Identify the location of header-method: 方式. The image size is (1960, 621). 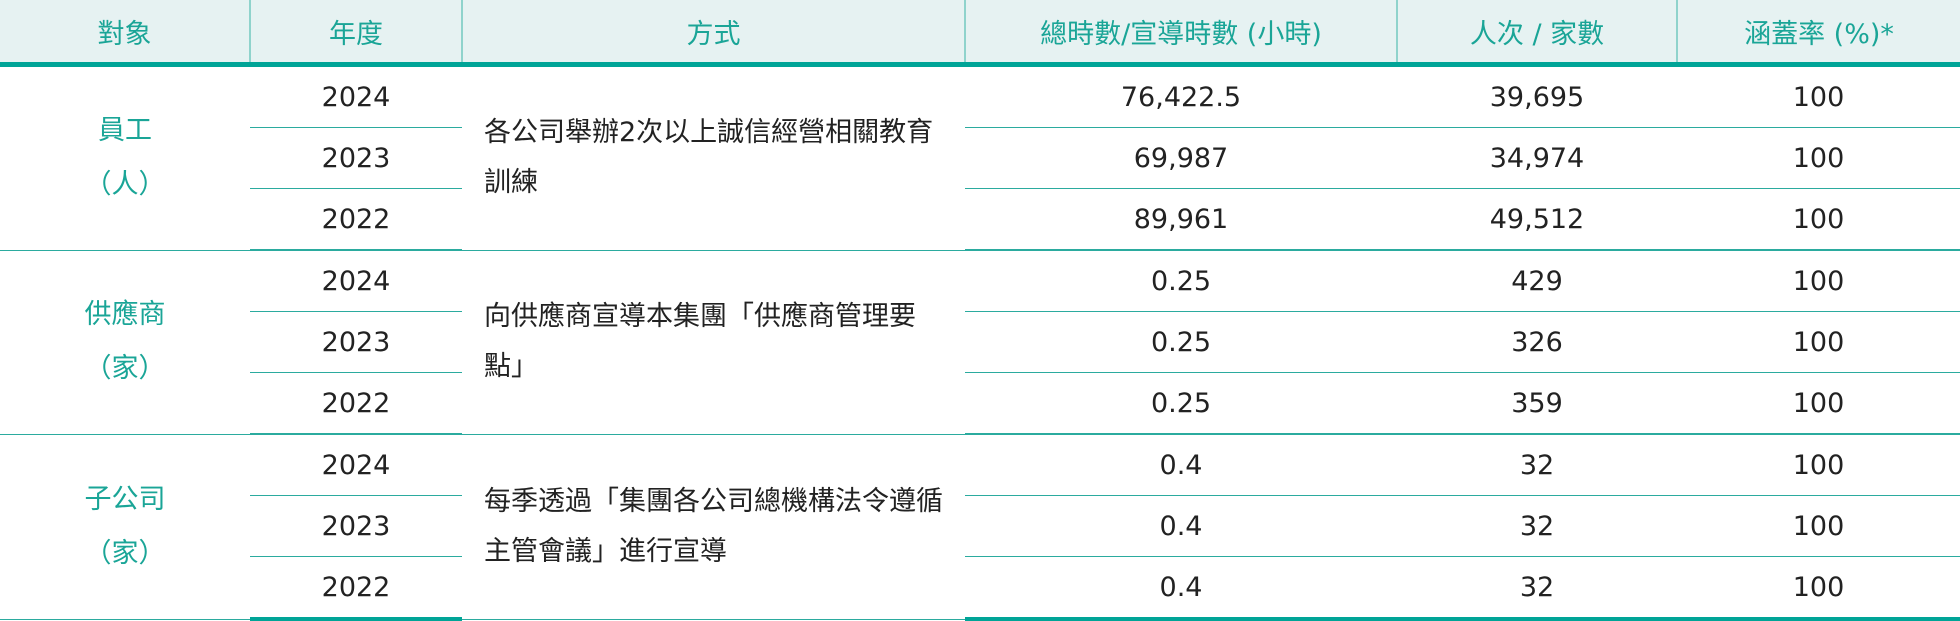
(713, 33).